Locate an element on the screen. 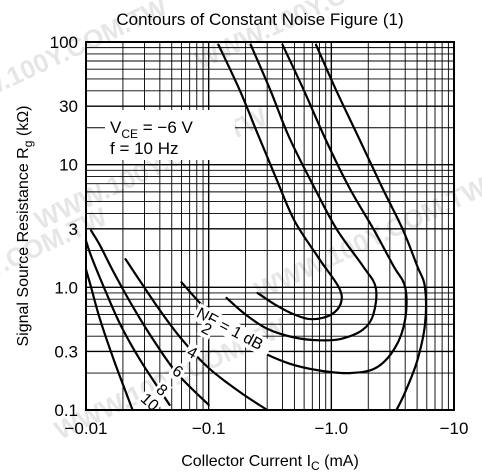 The width and height of the screenshot is (482, 475). x-axis-label-main: Collector Current I is located at coordinates (246, 461).